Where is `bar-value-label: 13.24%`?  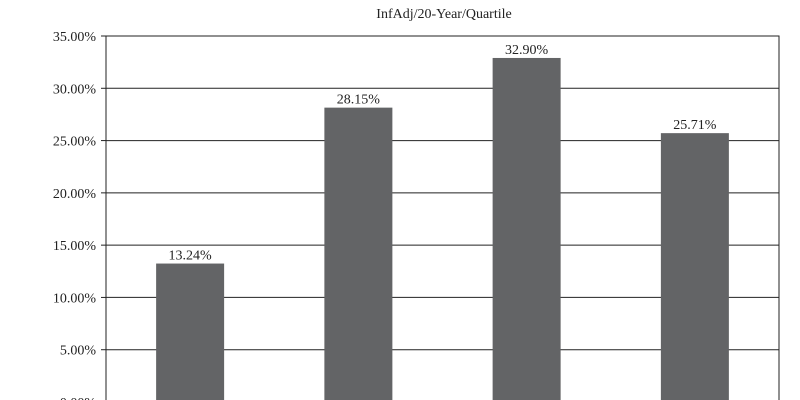
bar-value-label: 13.24% is located at coordinates (191, 256).